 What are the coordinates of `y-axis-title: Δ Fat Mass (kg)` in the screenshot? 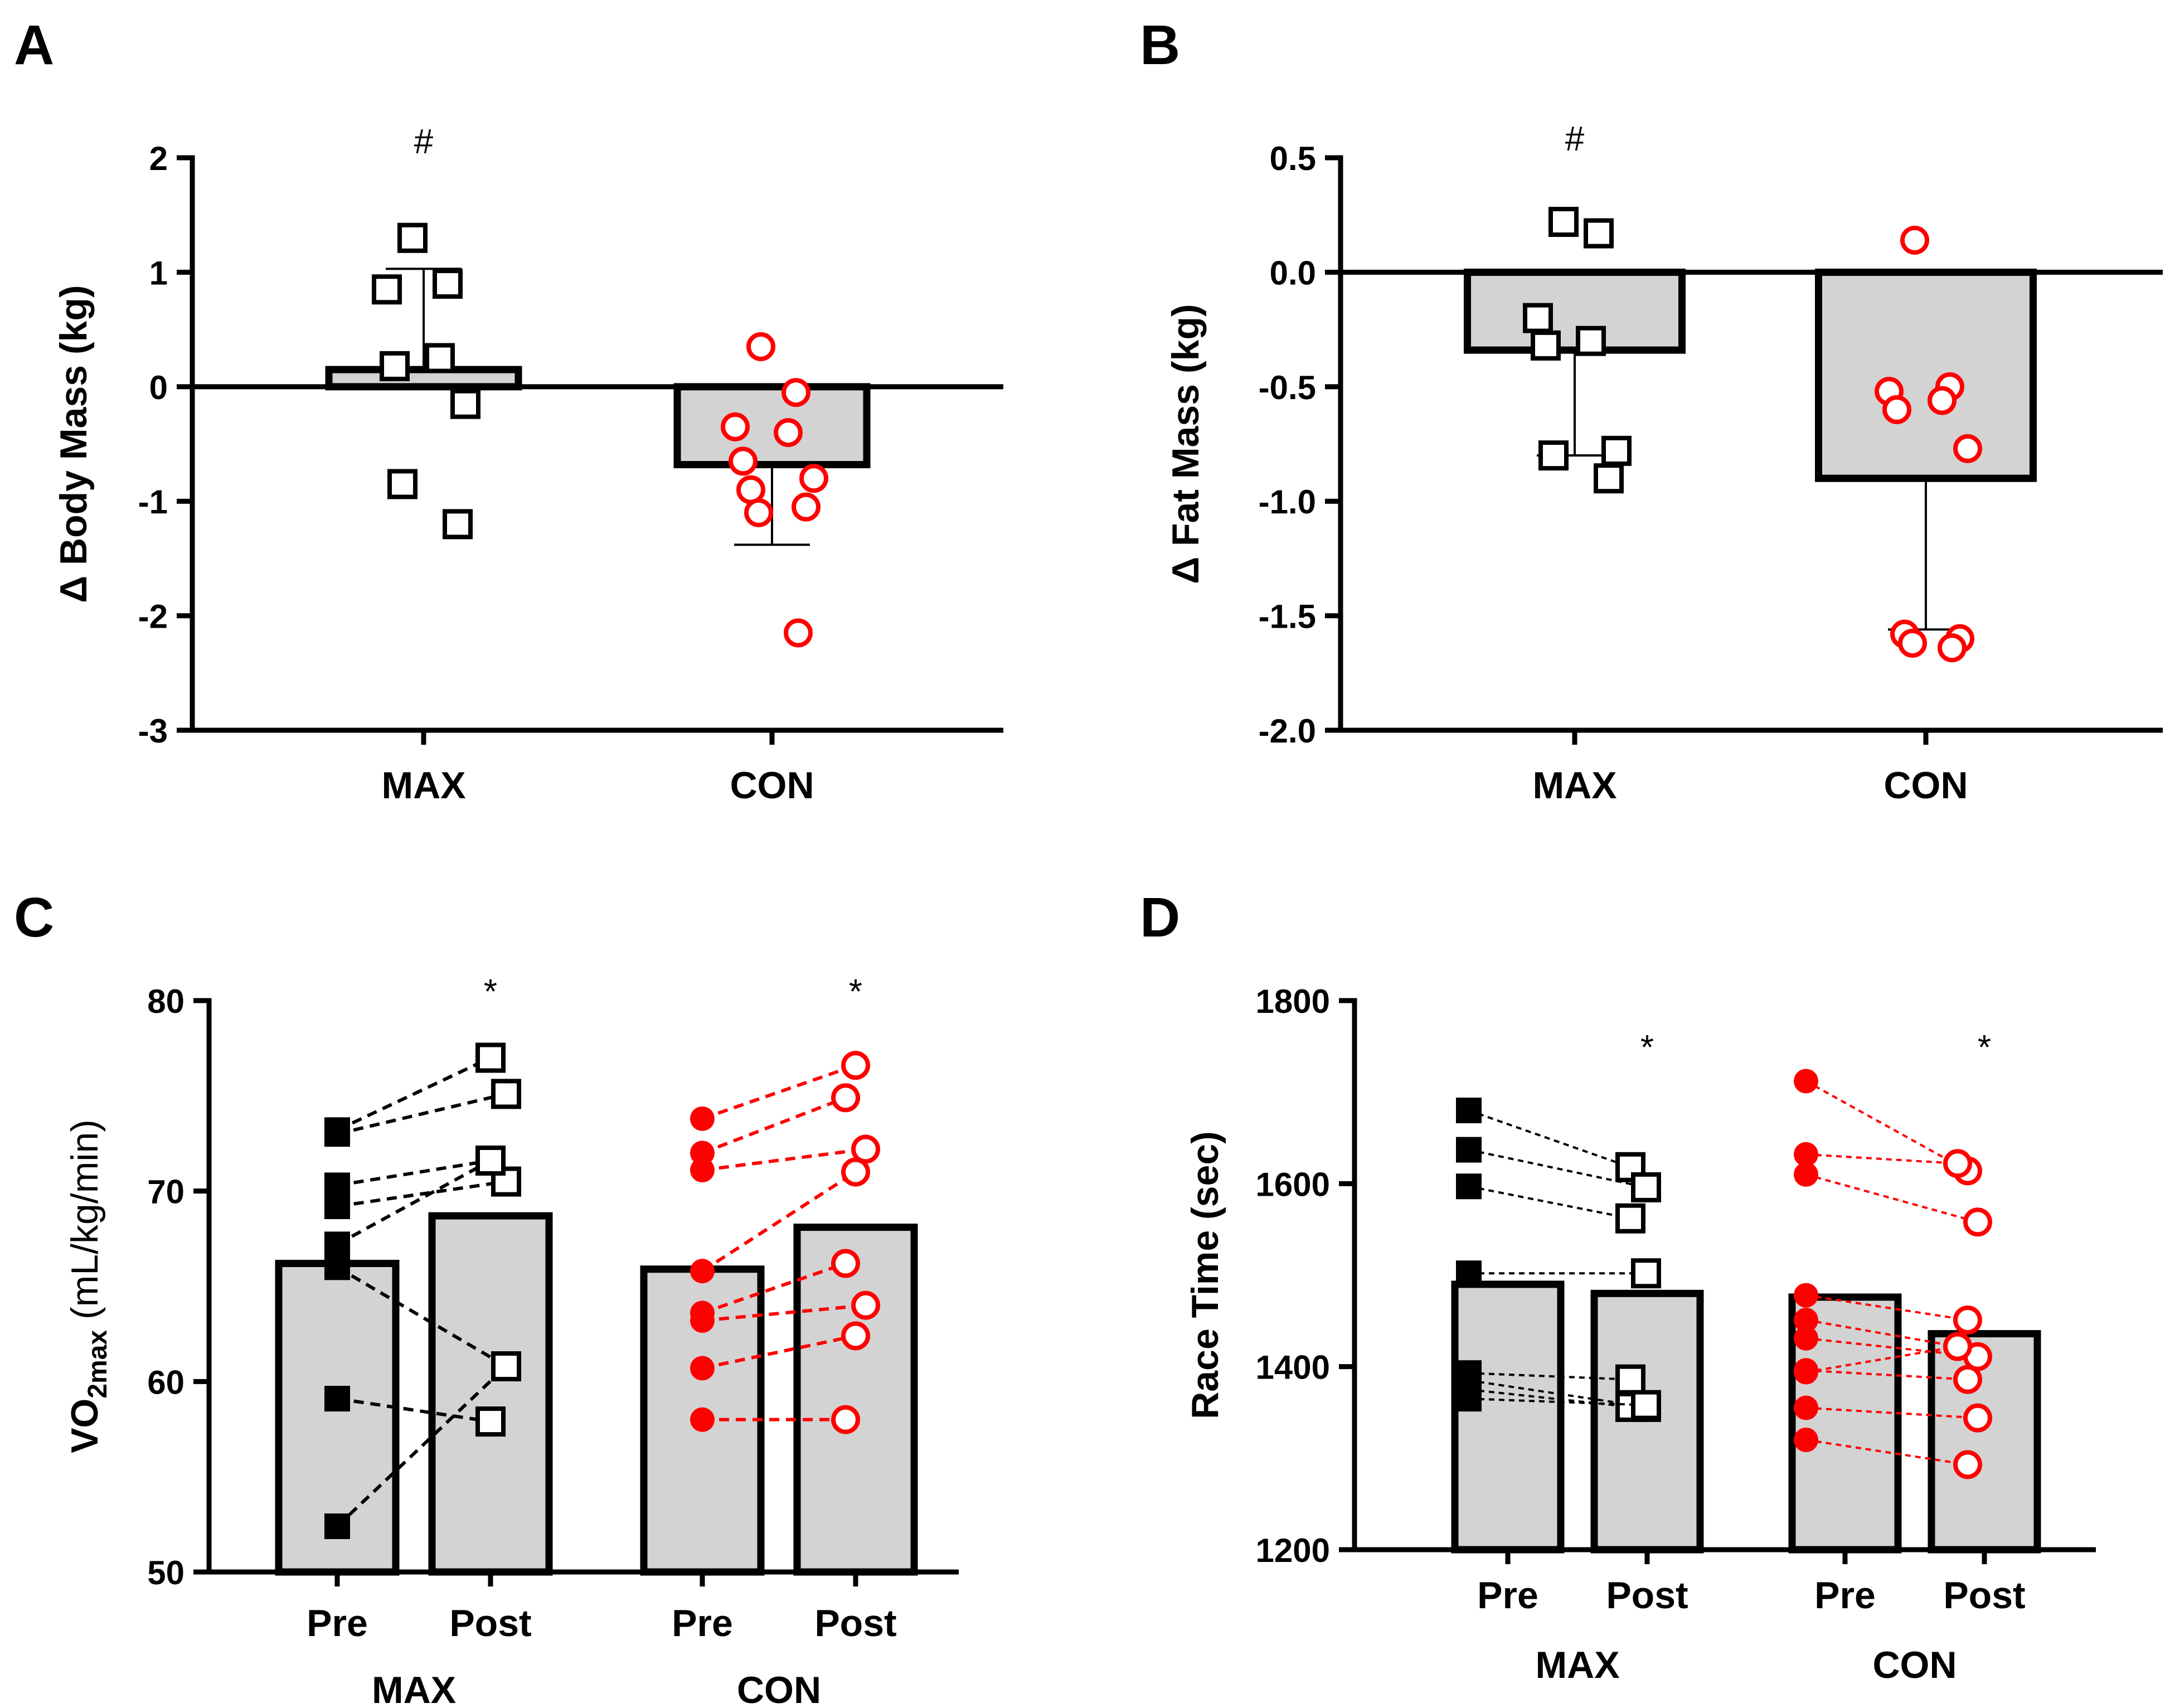 It's located at (1185, 444).